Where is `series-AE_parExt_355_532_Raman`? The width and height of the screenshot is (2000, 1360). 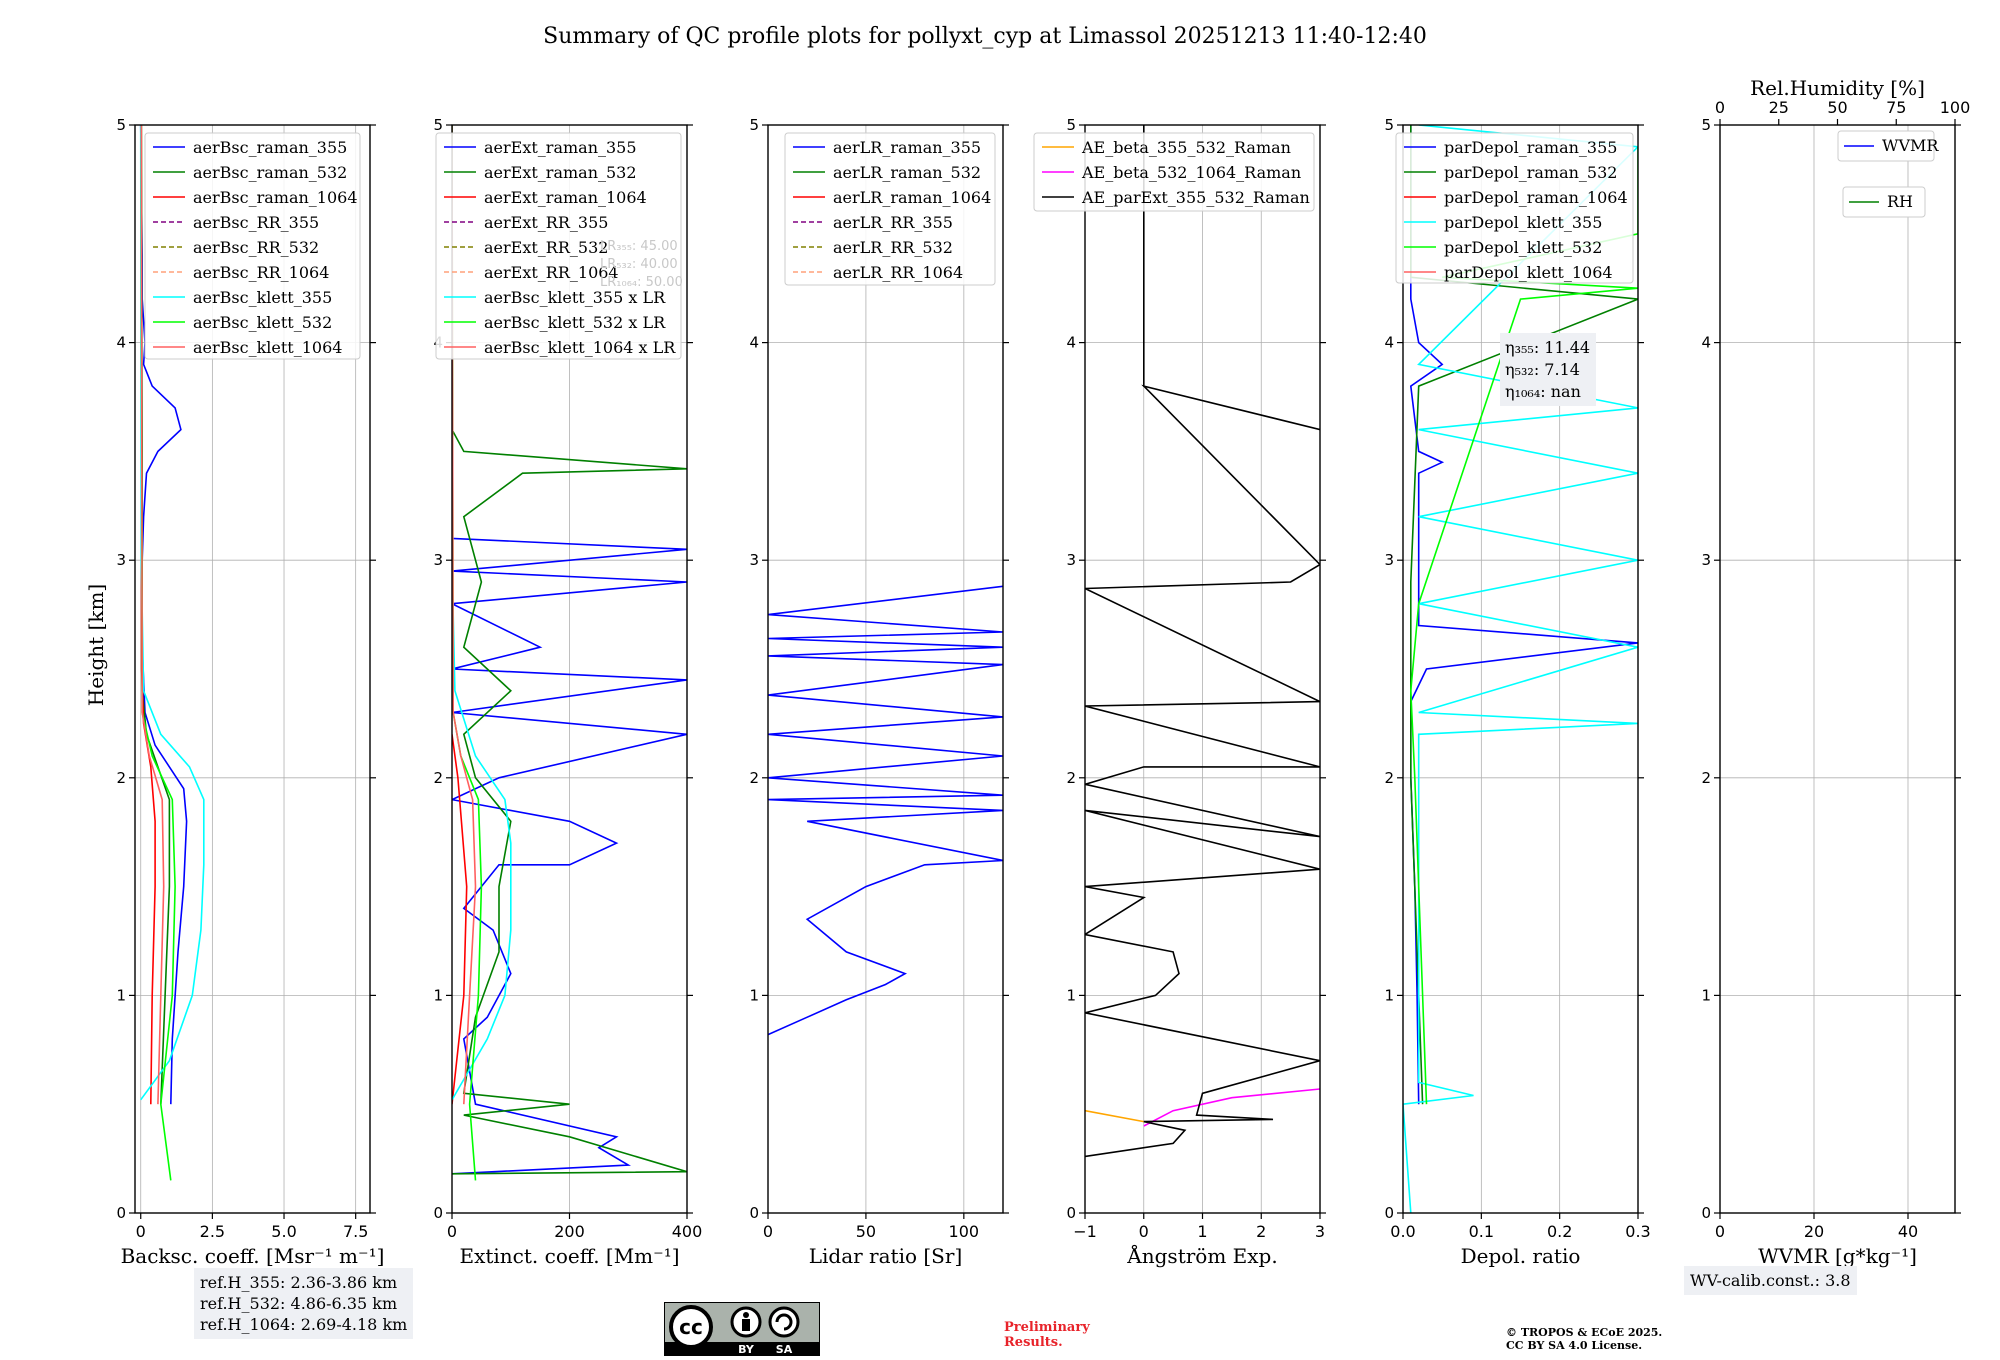 series-AE_parExt_355_532_Raman is located at coordinates (1202, 641).